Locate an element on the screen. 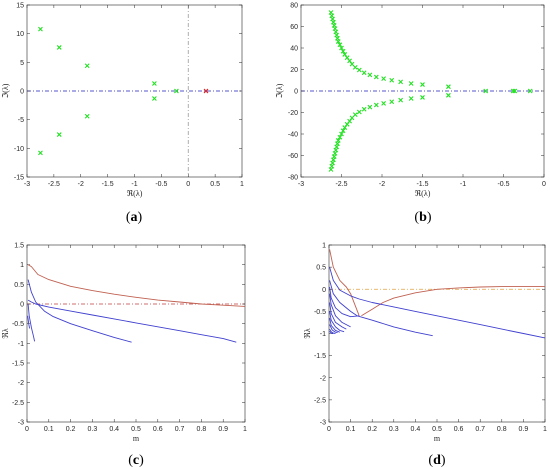 The height and width of the screenshot is (467, 550). x-tick-label: 0.1 is located at coordinates (351, 429).